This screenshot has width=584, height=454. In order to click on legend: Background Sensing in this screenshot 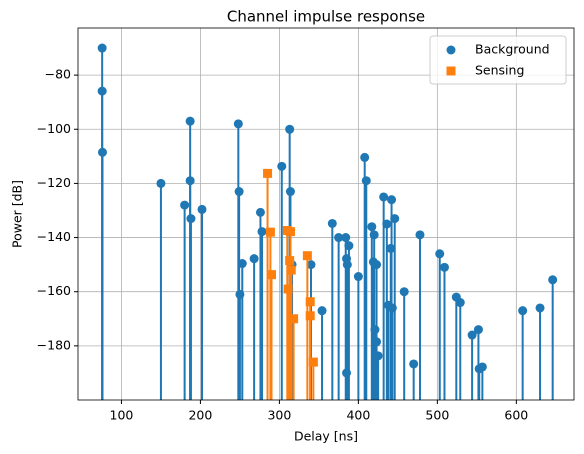, I will do `click(498, 60)`.